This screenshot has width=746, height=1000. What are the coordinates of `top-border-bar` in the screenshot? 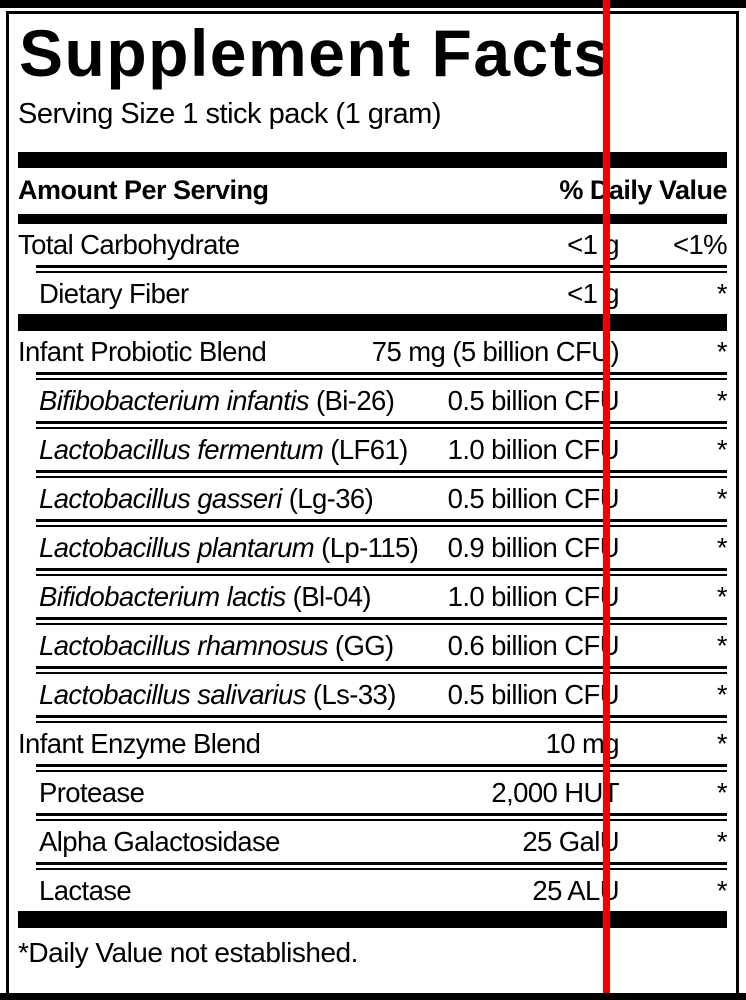 It's located at (373, 4).